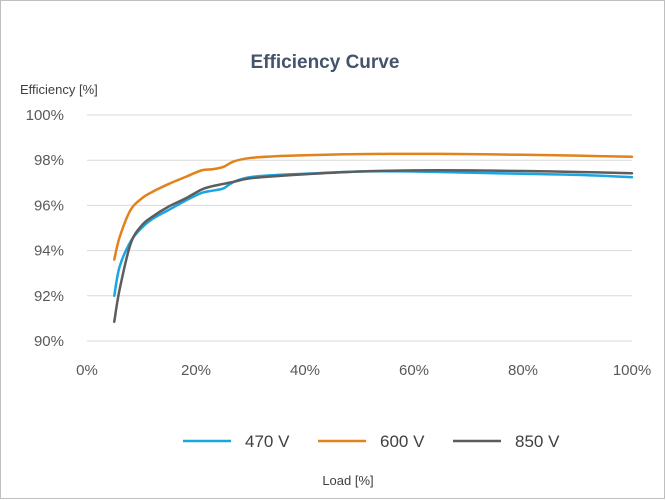 This screenshot has width=666, height=500. What do you see at coordinates (632, 370) in the screenshot?
I see `x-tick-label: 100%` at bounding box center [632, 370].